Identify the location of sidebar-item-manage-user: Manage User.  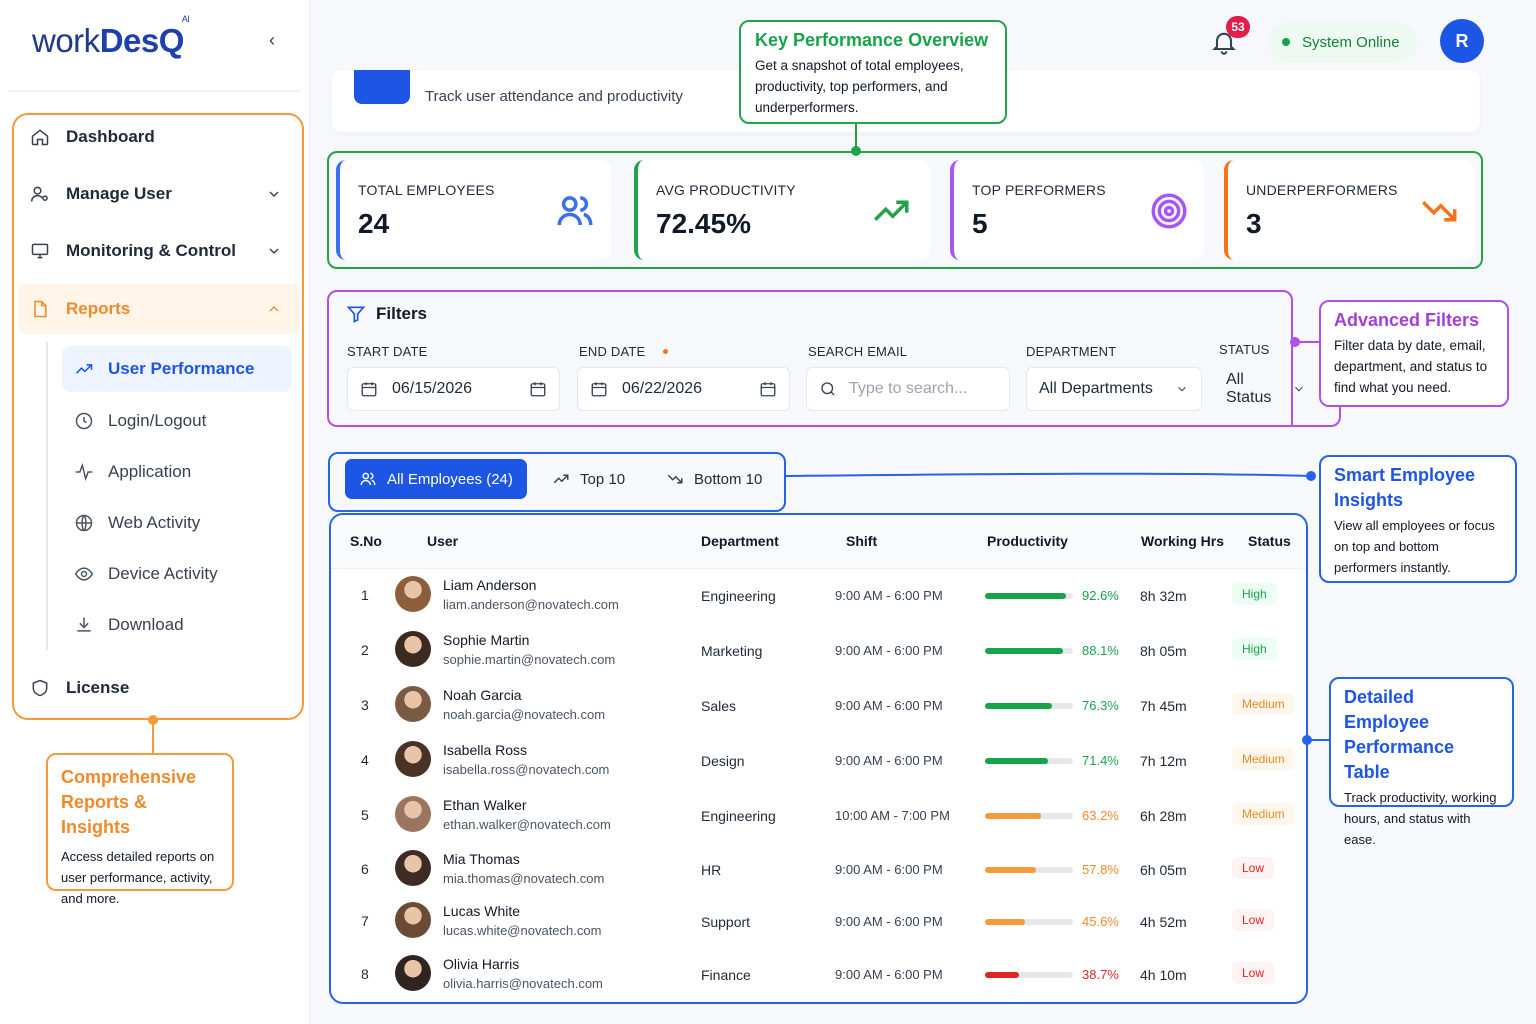
(101, 194).